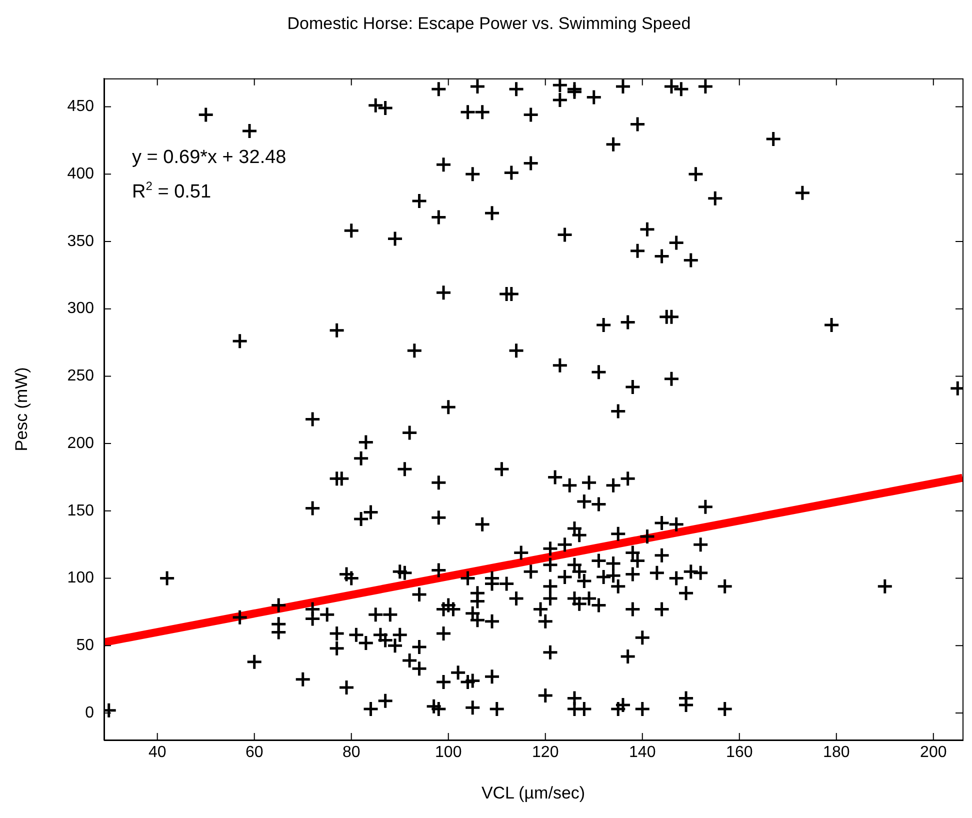  I want to click on y-tick-label: 450, so click(80, 107).